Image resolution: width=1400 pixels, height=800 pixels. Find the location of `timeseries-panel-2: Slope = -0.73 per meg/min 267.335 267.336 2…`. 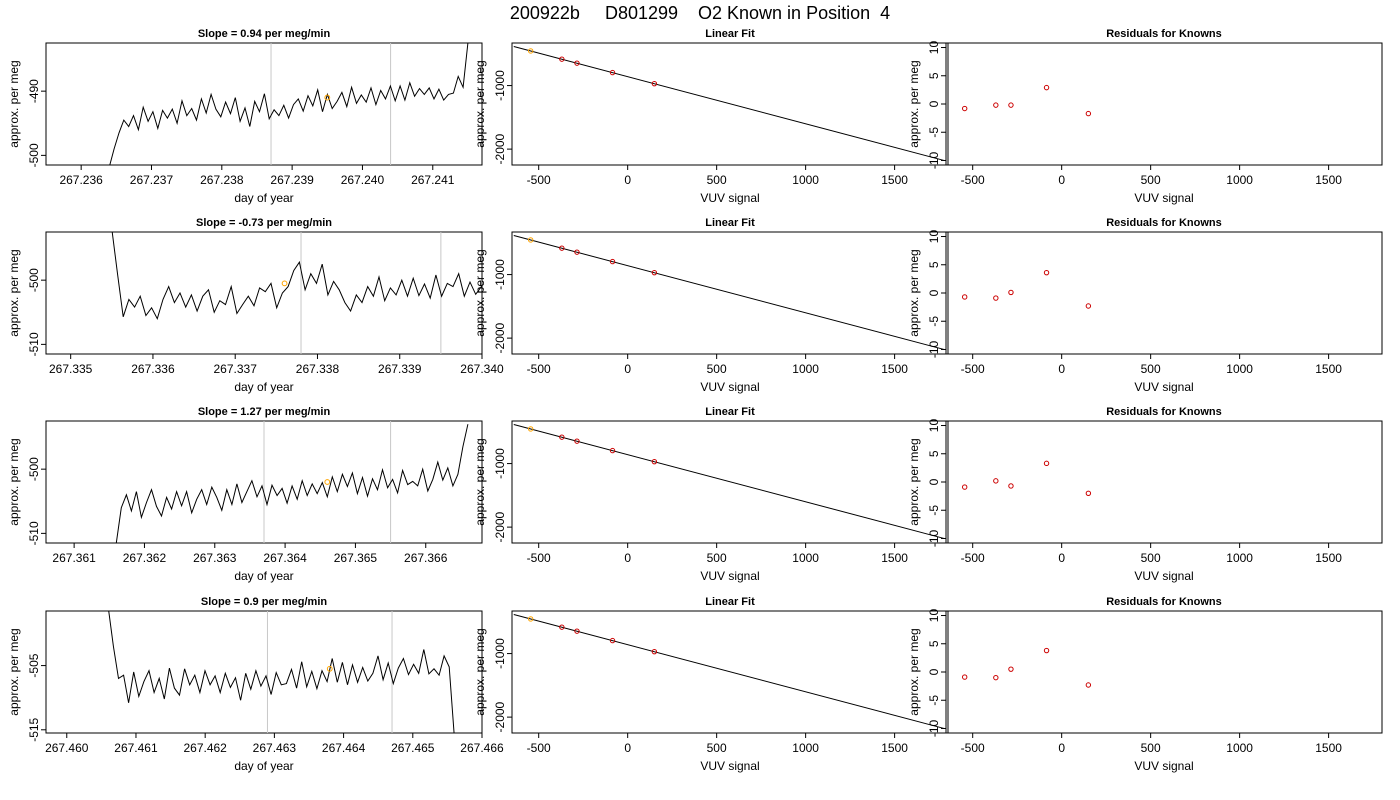

timeseries-panel-2: Slope = -0.73 per meg/min 267.335 267.336 2… is located at coordinates (255, 305).